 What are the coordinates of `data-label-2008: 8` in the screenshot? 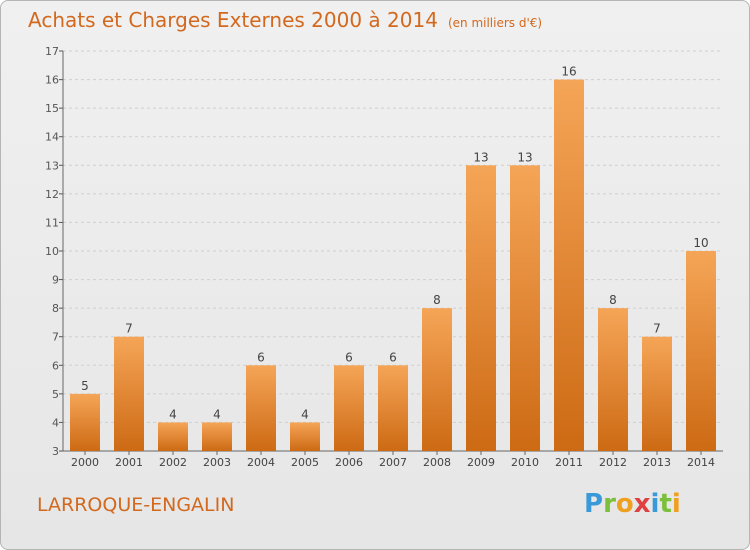 It's located at (437, 300).